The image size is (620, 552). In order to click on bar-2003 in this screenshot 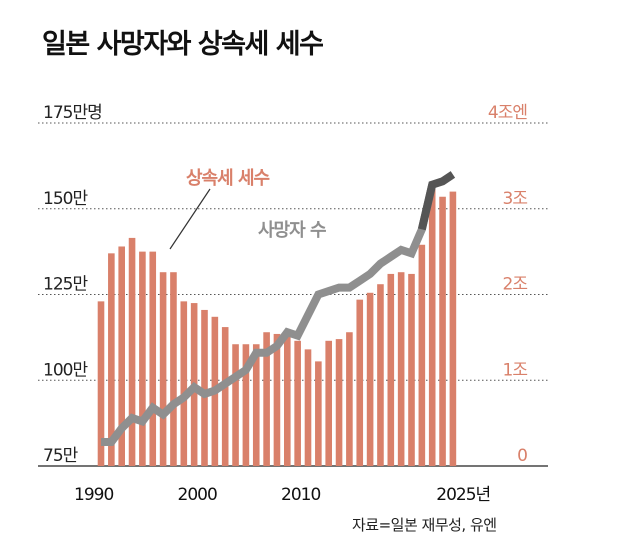, I will do `click(235, 405)`.